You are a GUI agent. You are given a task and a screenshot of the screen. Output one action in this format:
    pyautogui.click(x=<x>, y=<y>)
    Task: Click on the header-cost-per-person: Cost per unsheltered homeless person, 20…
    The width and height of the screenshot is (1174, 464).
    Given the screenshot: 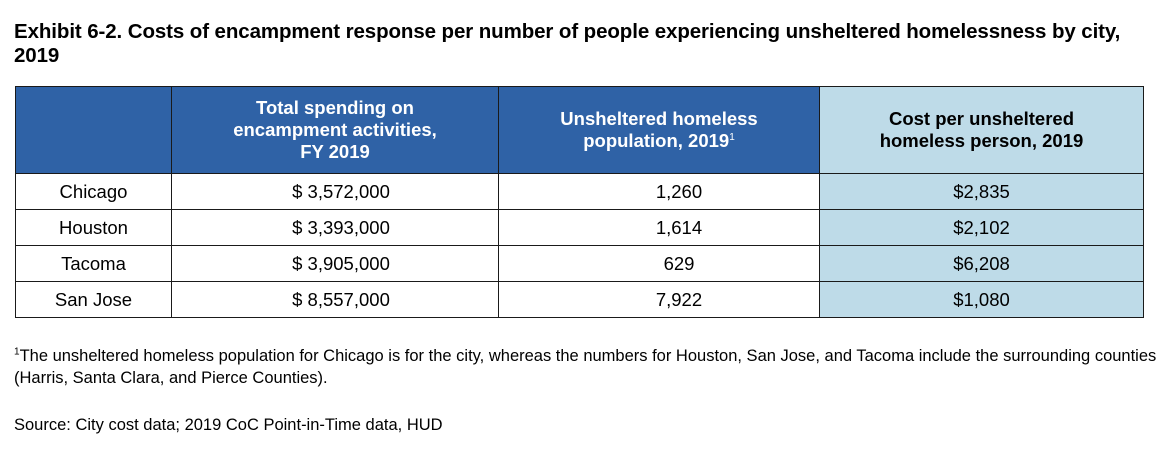 What is the action you would take?
    pyautogui.click(x=981, y=130)
    